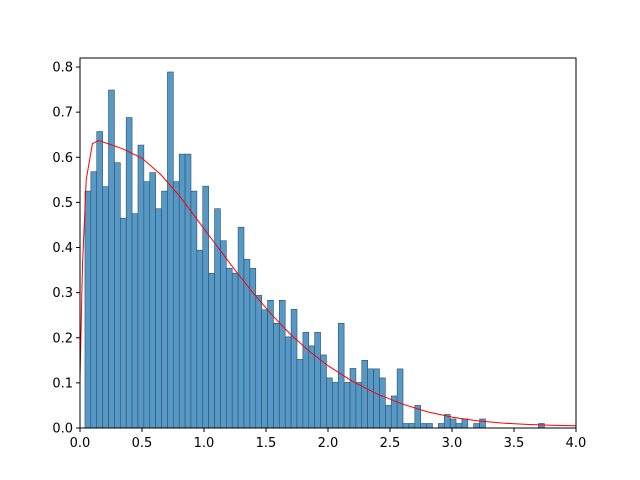  What do you see at coordinates (514, 443) in the screenshot?
I see `x-tick-label: 3.5` at bounding box center [514, 443].